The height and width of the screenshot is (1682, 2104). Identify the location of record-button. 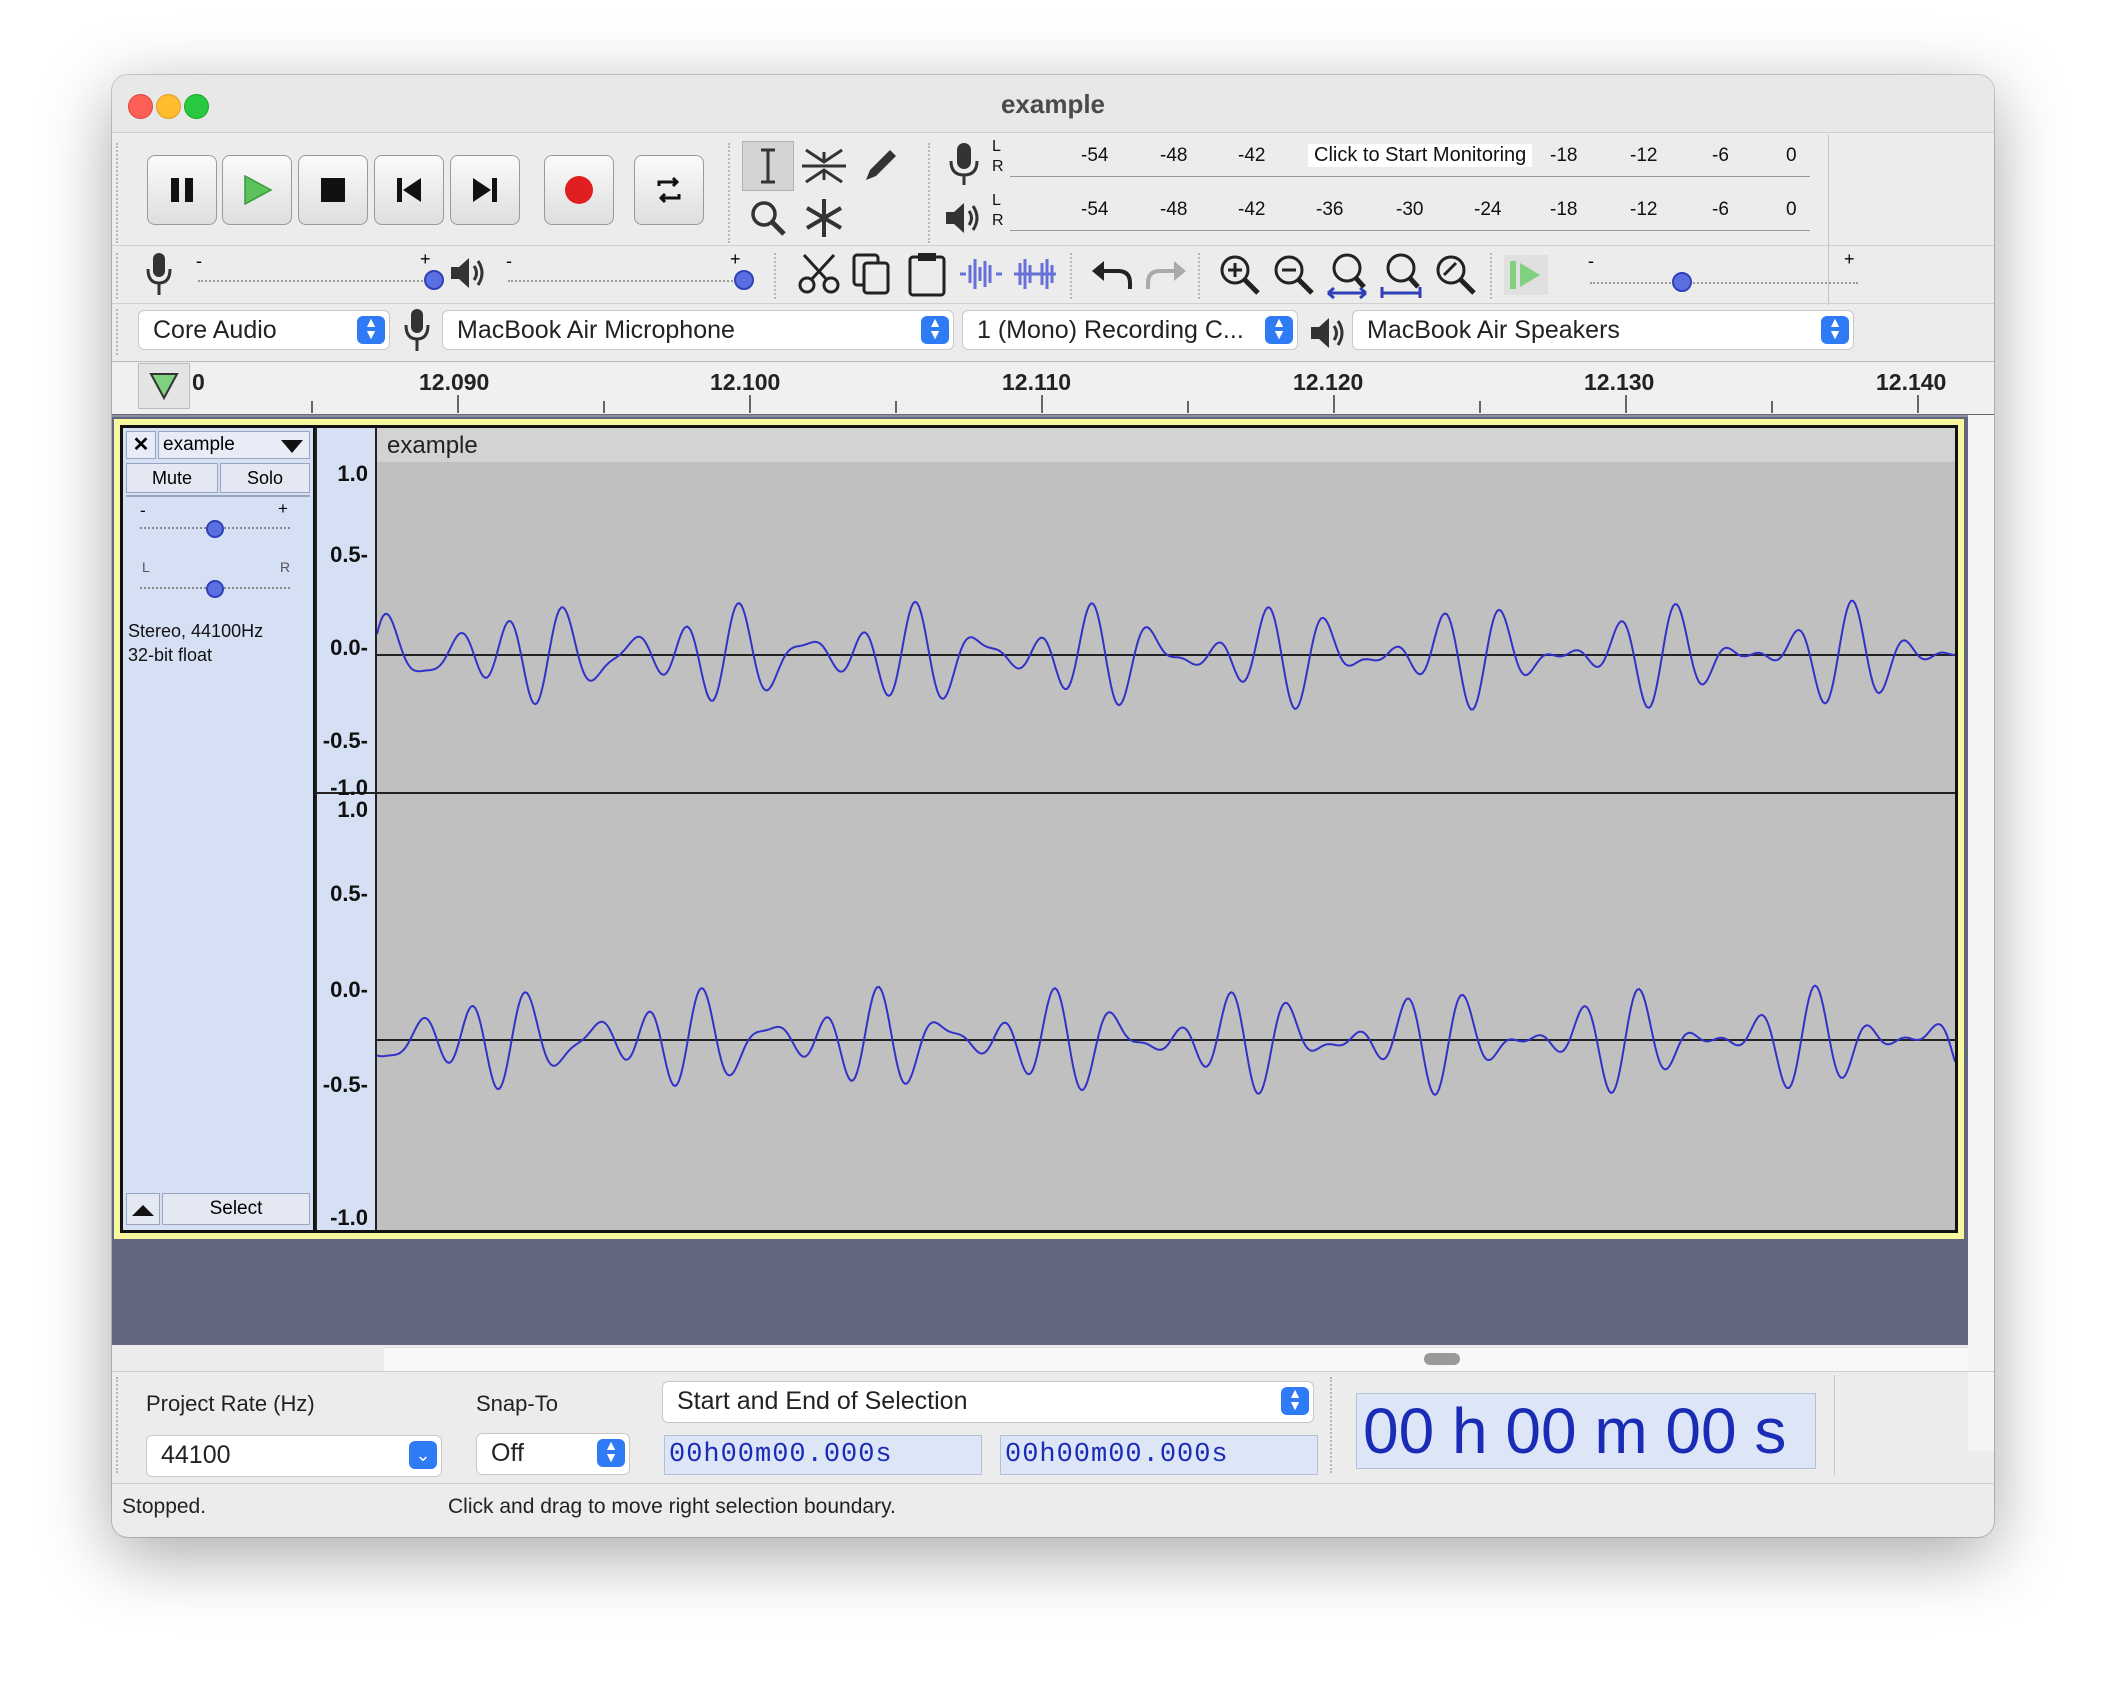
(579, 190).